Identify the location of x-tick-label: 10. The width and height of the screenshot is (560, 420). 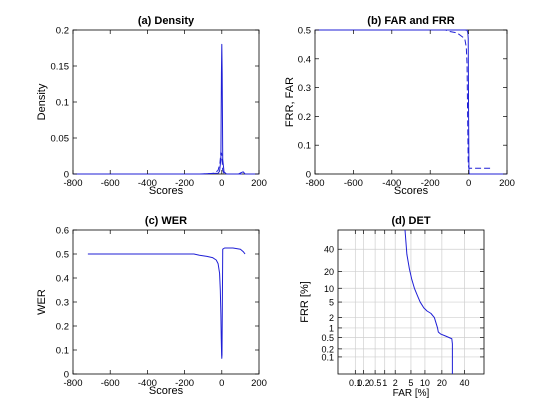
(425, 383).